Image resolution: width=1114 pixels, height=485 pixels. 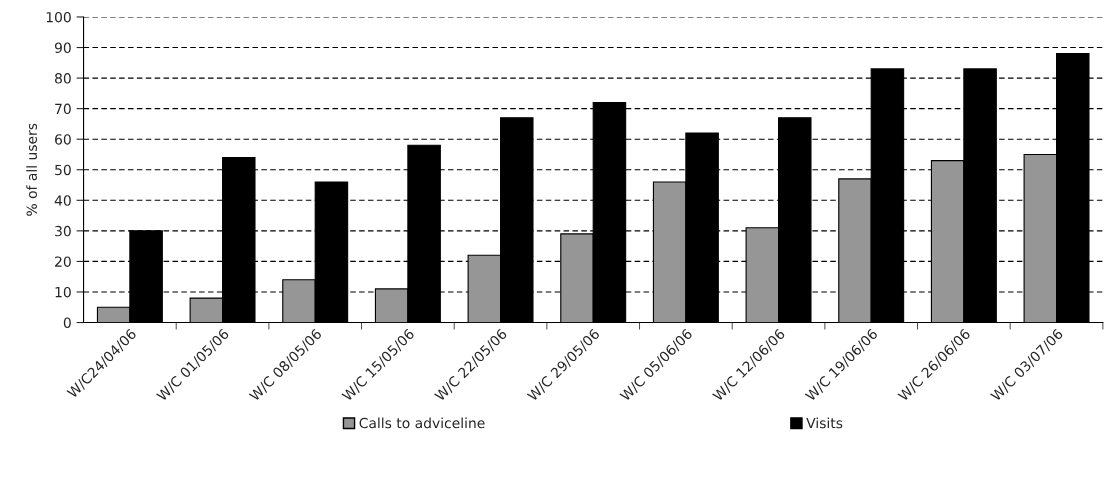 I want to click on y-tick-label: 70, so click(x=63, y=109).